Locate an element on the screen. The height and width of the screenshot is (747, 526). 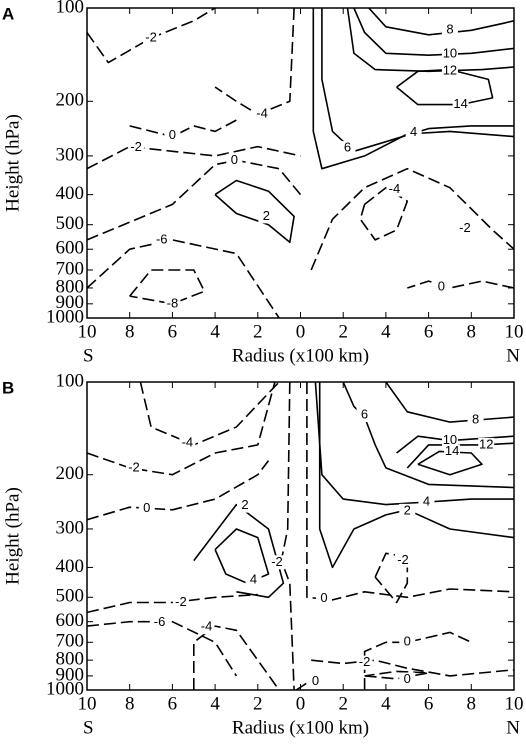
right-label: N is located at coordinates (513, 355).